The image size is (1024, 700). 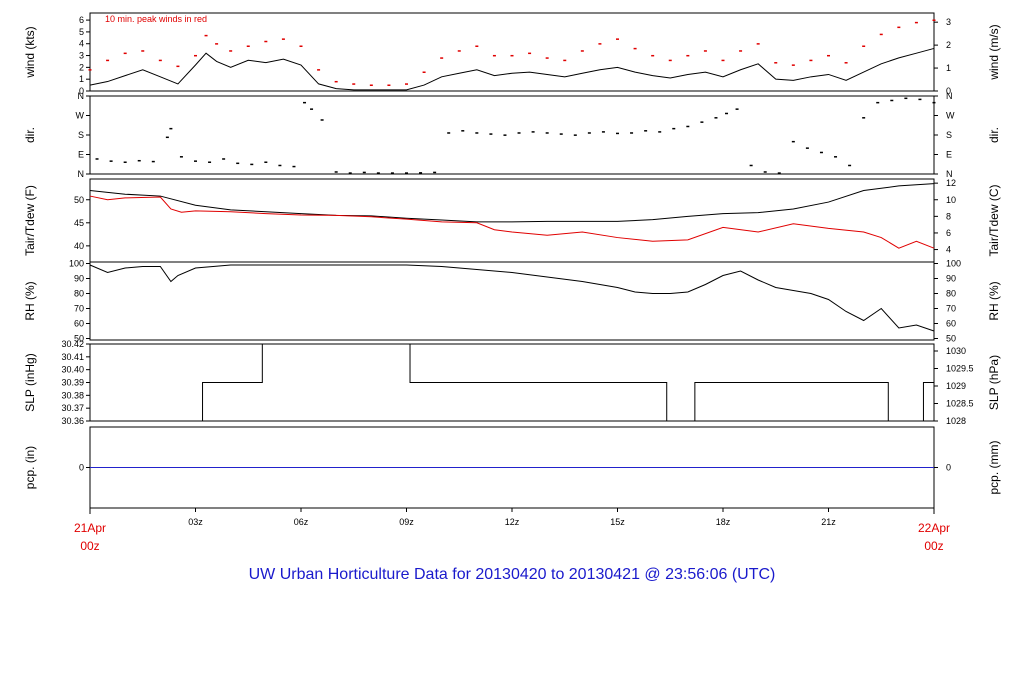 What do you see at coordinates (994, 467) in the screenshot?
I see `y-axis-label-right: pcp. (mm)` at bounding box center [994, 467].